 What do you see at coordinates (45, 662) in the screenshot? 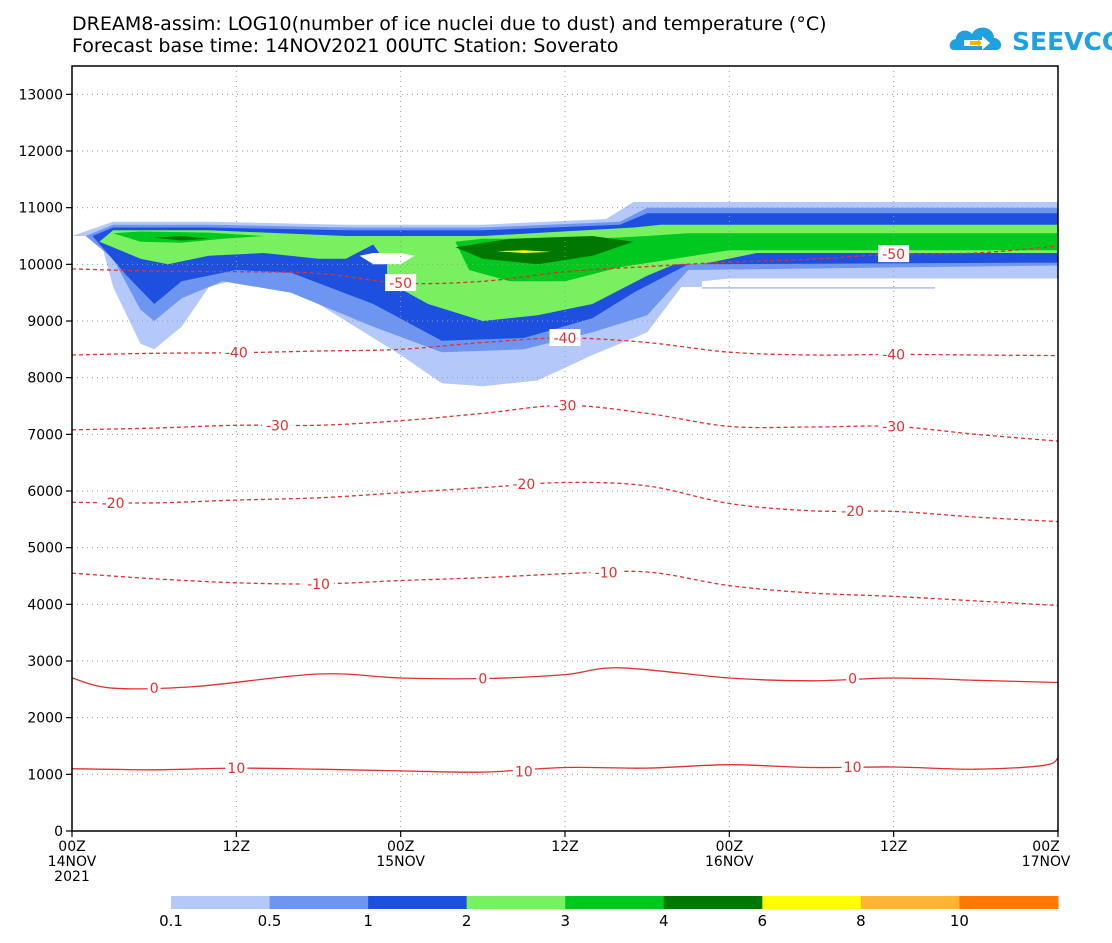
I see `y-tick-label: 3000` at bounding box center [45, 662].